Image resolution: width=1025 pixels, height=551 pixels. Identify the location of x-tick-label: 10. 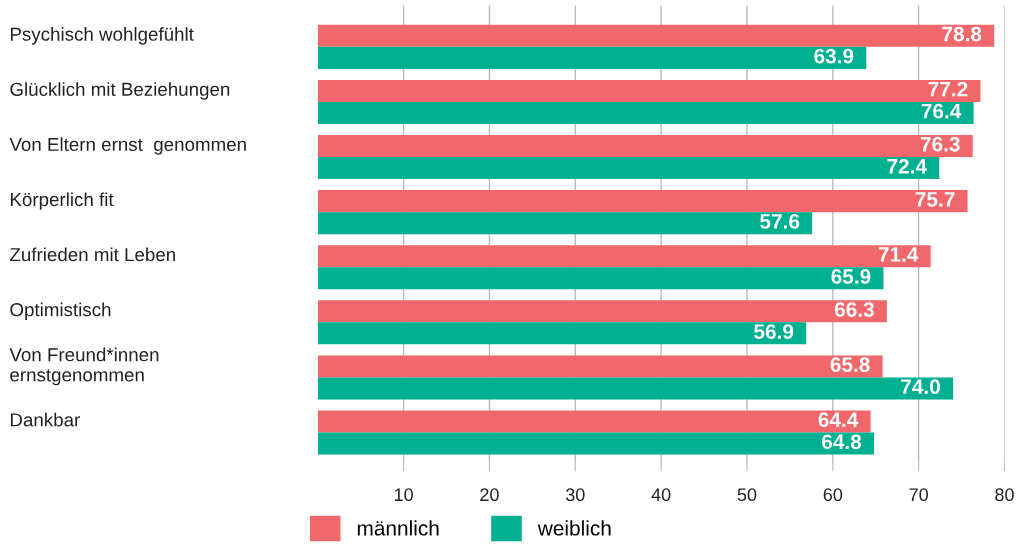
(403, 495).